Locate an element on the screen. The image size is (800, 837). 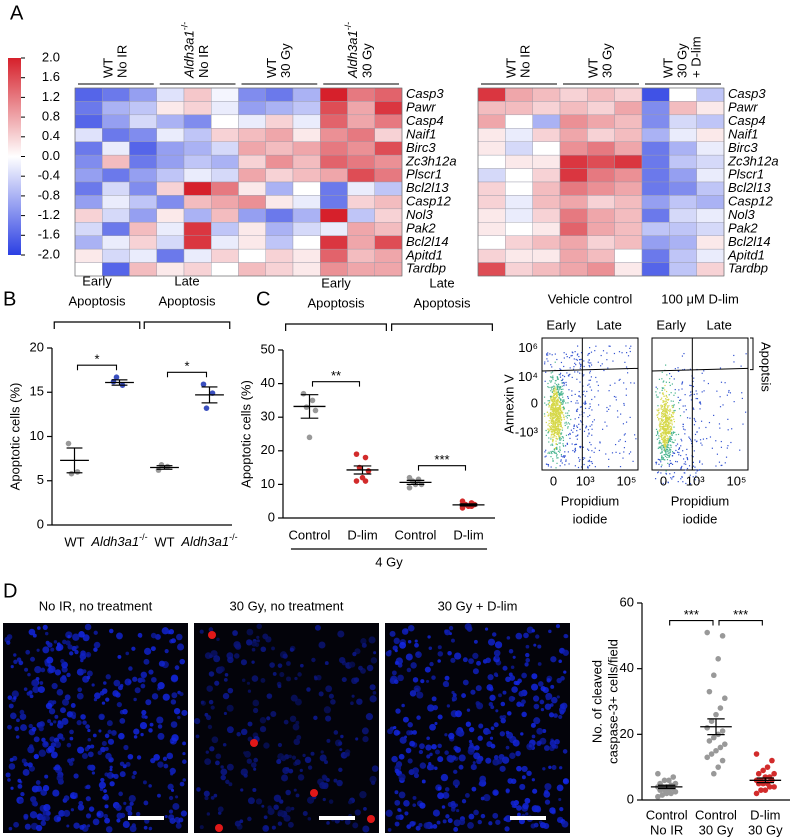
group-label: 30 Gy is located at coordinates (606, 60).